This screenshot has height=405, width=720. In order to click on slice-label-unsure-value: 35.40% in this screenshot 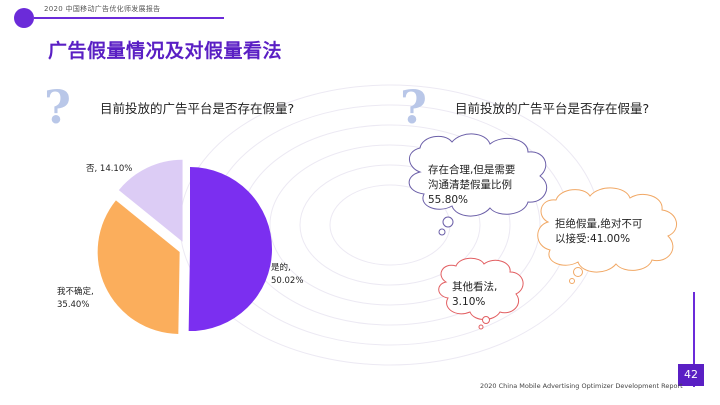, I will do `click(73, 304)`.